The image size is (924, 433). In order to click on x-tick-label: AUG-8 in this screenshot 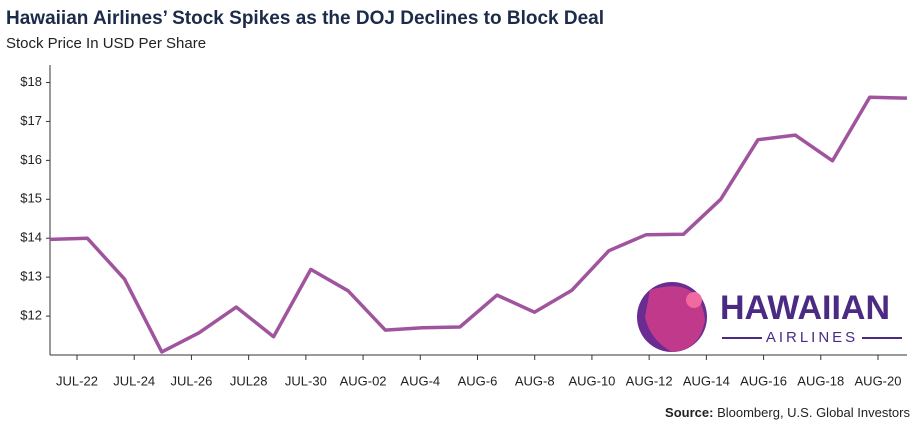, I will do `click(535, 380)`.